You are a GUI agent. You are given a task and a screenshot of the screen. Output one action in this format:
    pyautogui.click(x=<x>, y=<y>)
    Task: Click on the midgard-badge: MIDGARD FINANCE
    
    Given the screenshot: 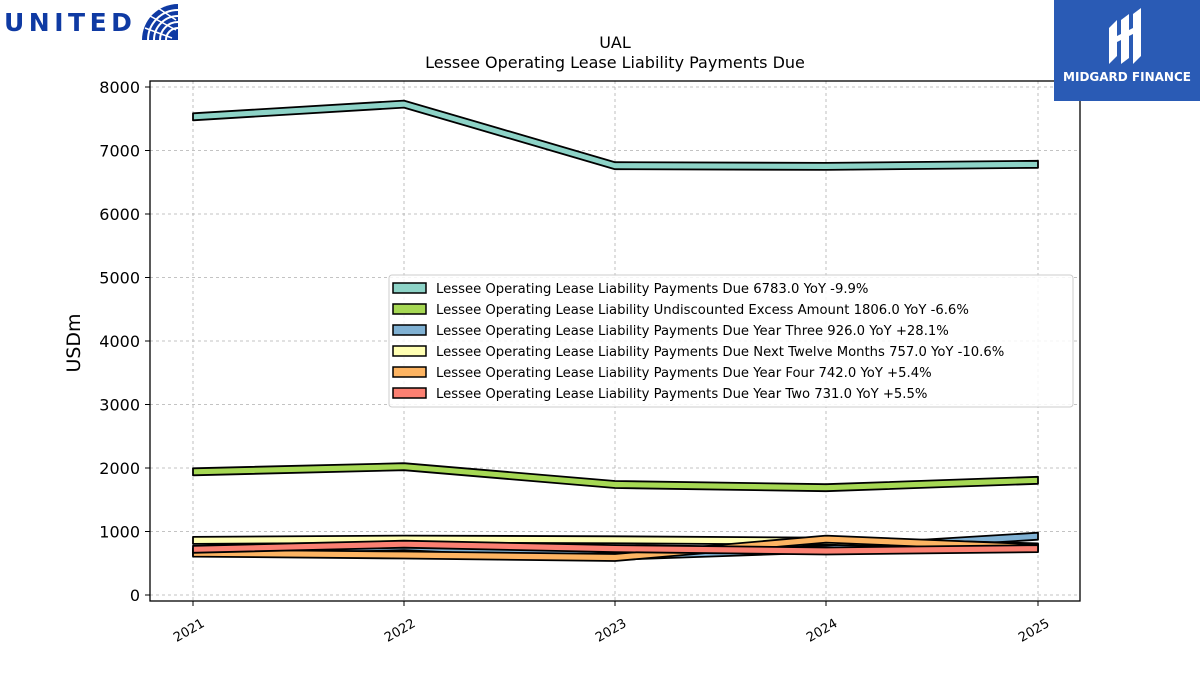 What is the action you would take?
    pyautogui.click(x=1127, y=50)
    